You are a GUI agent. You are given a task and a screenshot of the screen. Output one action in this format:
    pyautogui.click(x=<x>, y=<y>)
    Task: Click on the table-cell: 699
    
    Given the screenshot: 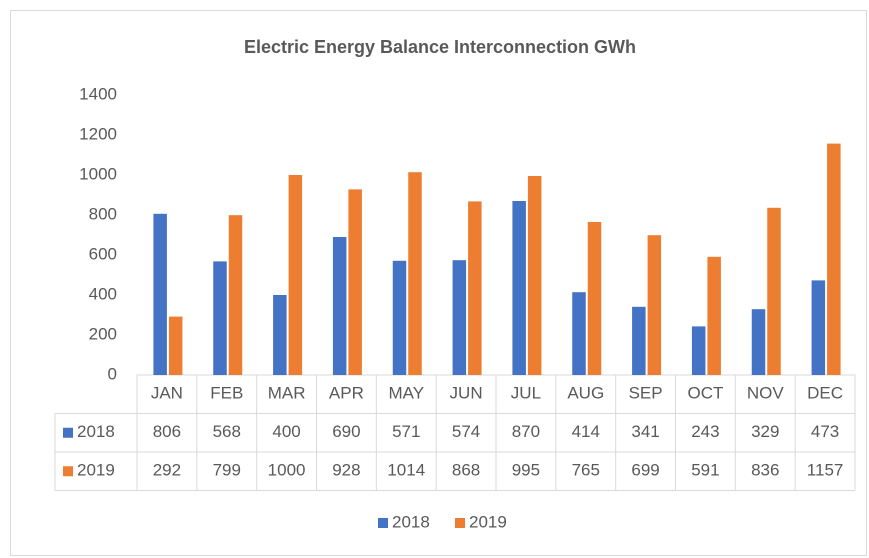 What is the action you would take?
    pyautogui.click(x=645, y=470)
    